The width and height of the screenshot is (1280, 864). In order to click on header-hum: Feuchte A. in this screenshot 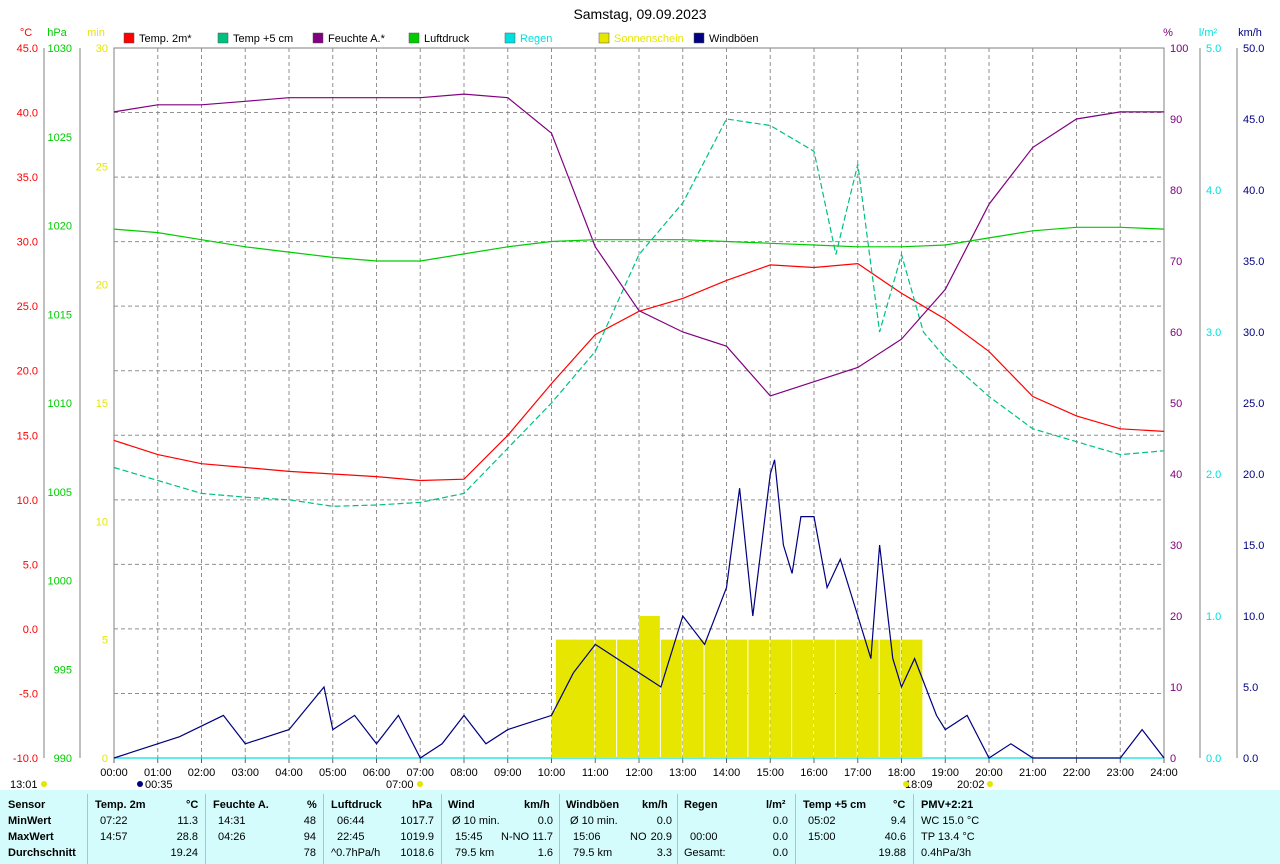, I will do `click(241, 805)`.